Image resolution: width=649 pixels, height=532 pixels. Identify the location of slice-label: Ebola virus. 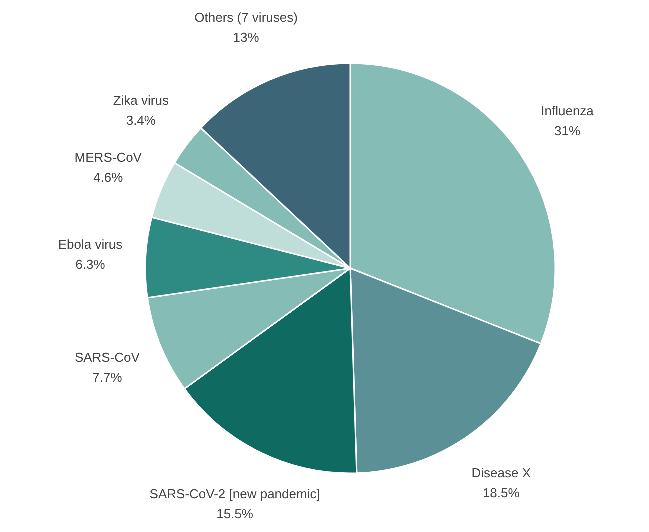
(91, 244).